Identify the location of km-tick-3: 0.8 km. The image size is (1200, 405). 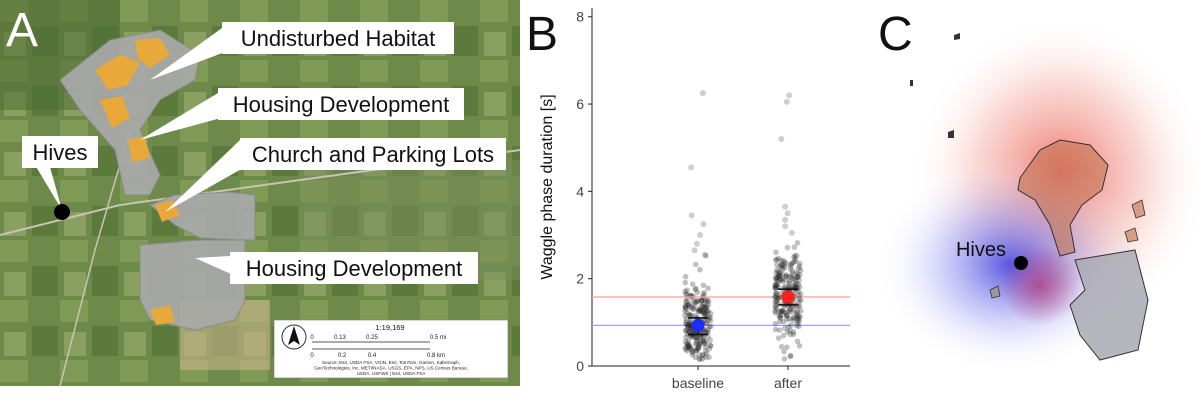
(436, 356).